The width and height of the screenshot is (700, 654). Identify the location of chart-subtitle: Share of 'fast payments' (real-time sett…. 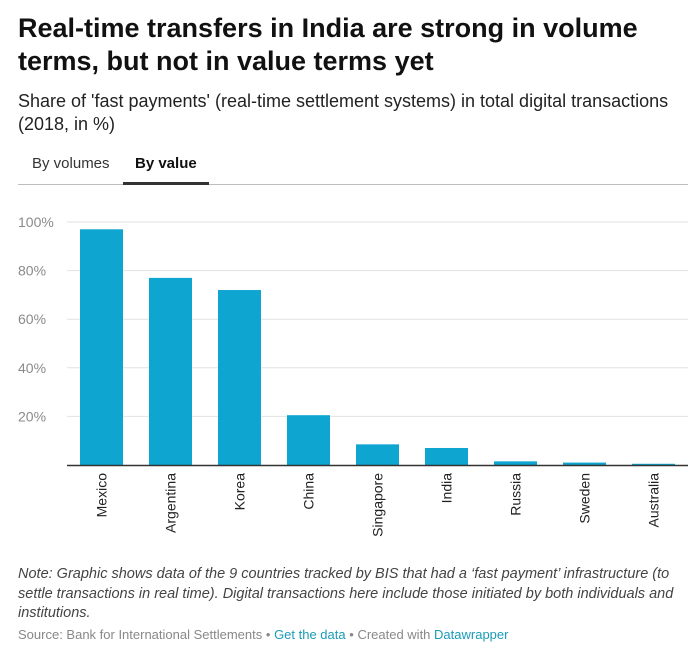
(343, 112).